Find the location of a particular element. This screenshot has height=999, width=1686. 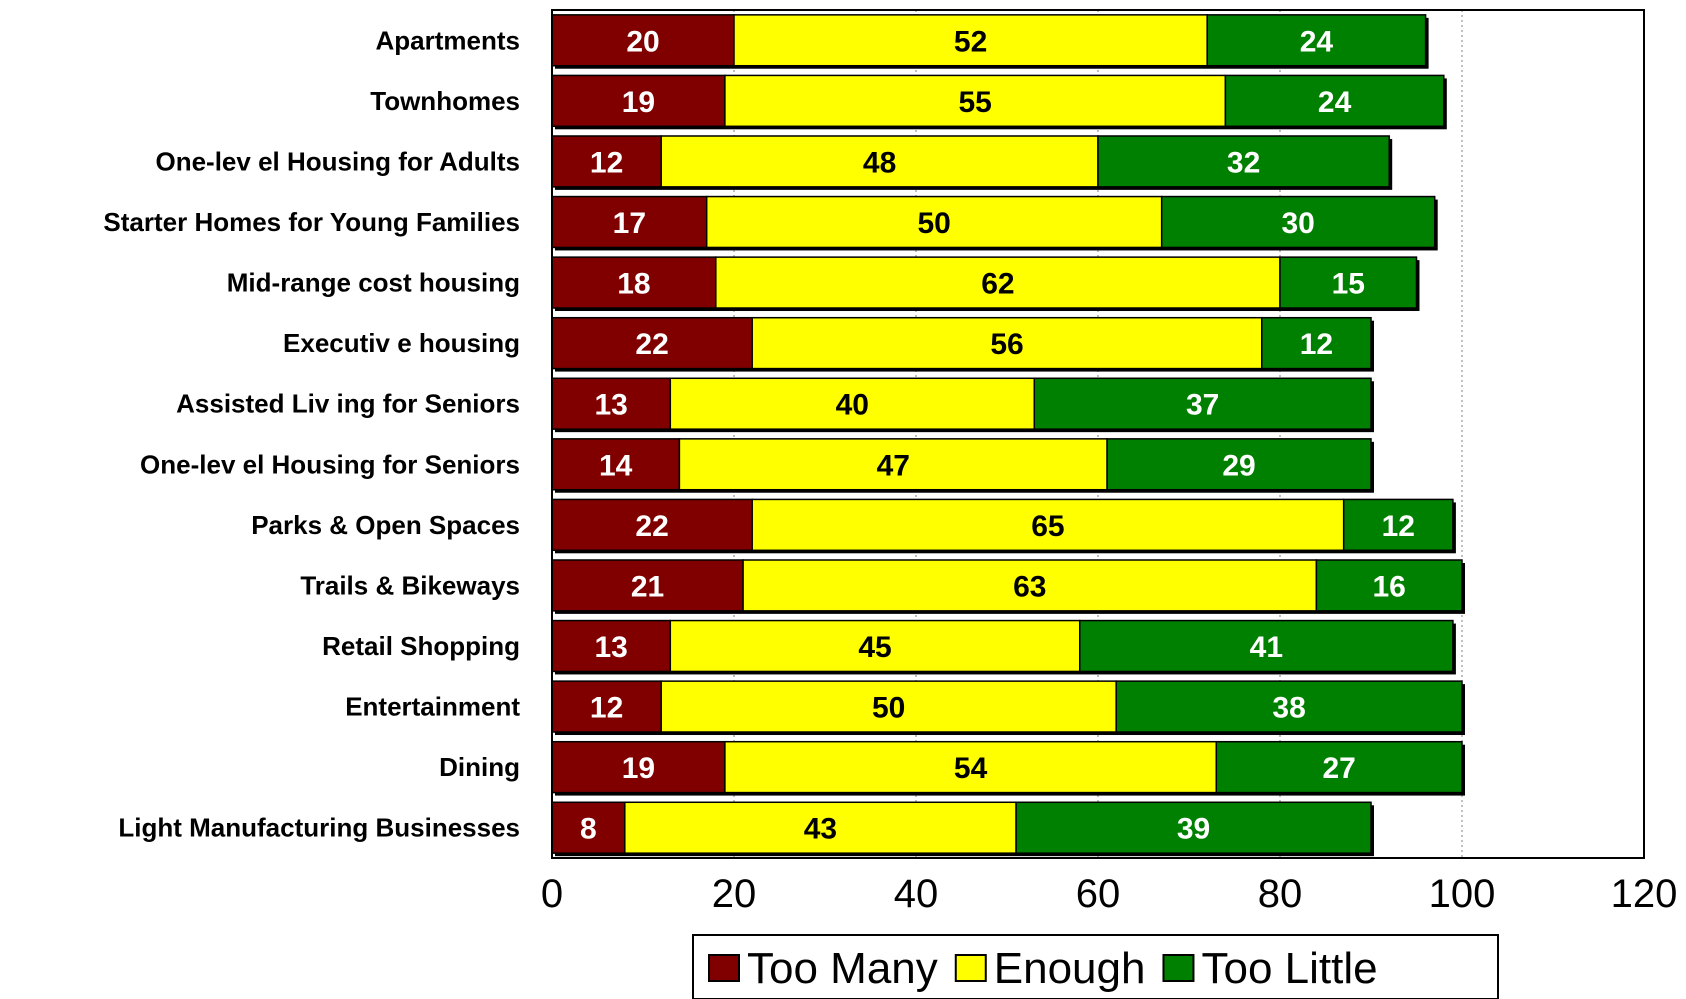

data-label-too-many-dining: 19 is located at coordinates (638, 768).